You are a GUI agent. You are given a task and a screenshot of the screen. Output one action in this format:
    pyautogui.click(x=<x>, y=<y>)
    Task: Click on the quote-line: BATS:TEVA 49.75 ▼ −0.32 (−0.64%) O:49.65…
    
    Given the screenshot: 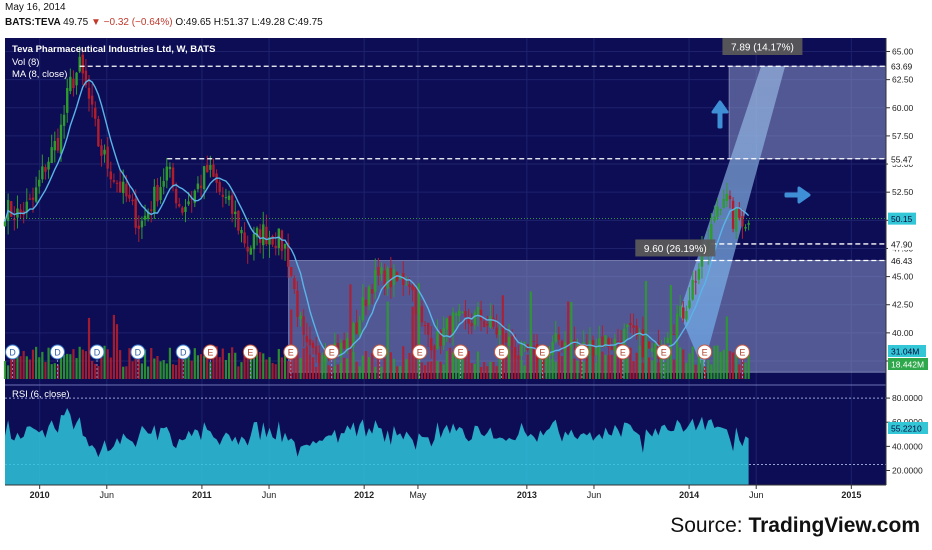 What is the action you would take?
    pyautogui.click(x=164, y=22)
    